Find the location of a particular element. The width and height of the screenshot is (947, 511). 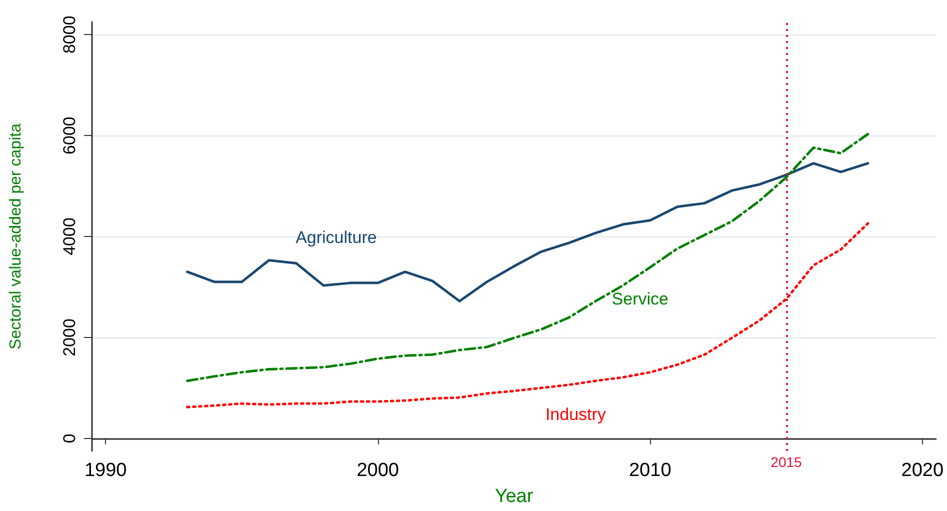

ref-line-label: 2015 is located at coordinates (786, 462).